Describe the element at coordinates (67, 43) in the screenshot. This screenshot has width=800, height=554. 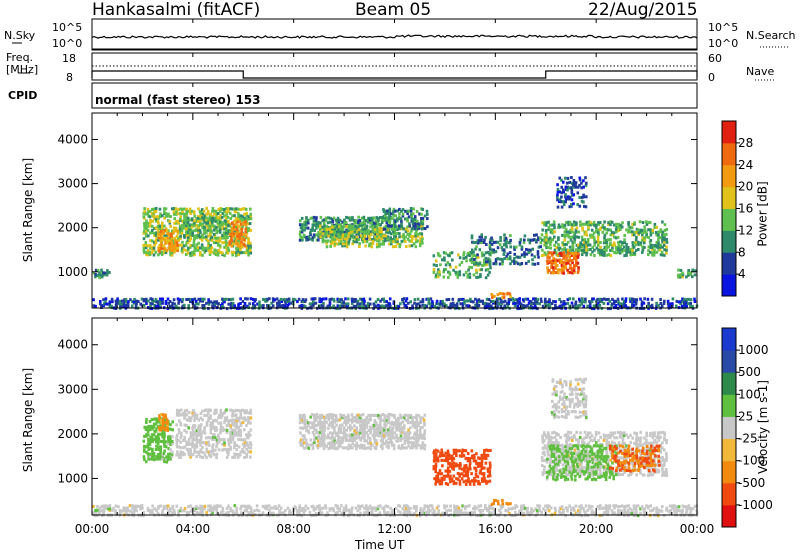
I see `noise-left-tick-bottom: 10^0` at that location.